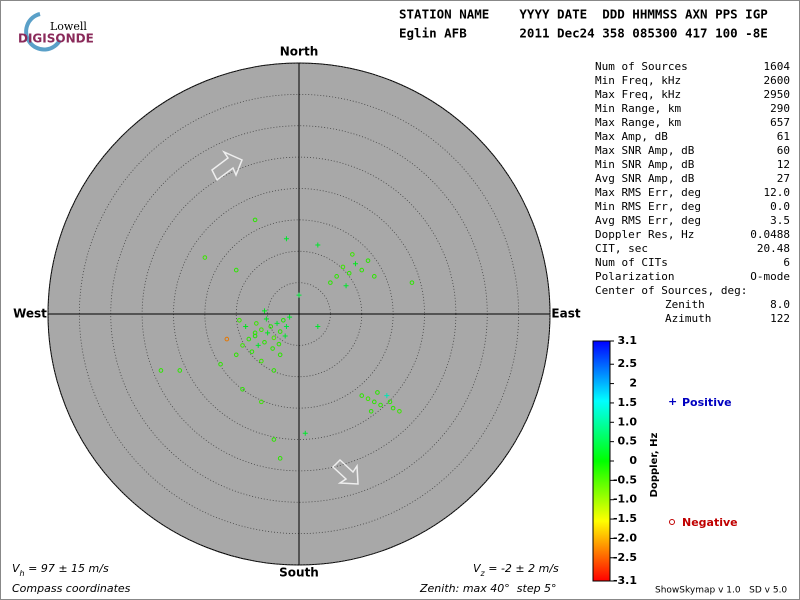  I want to click on colorbar-tick-label: -1.5, so click(625, 518).